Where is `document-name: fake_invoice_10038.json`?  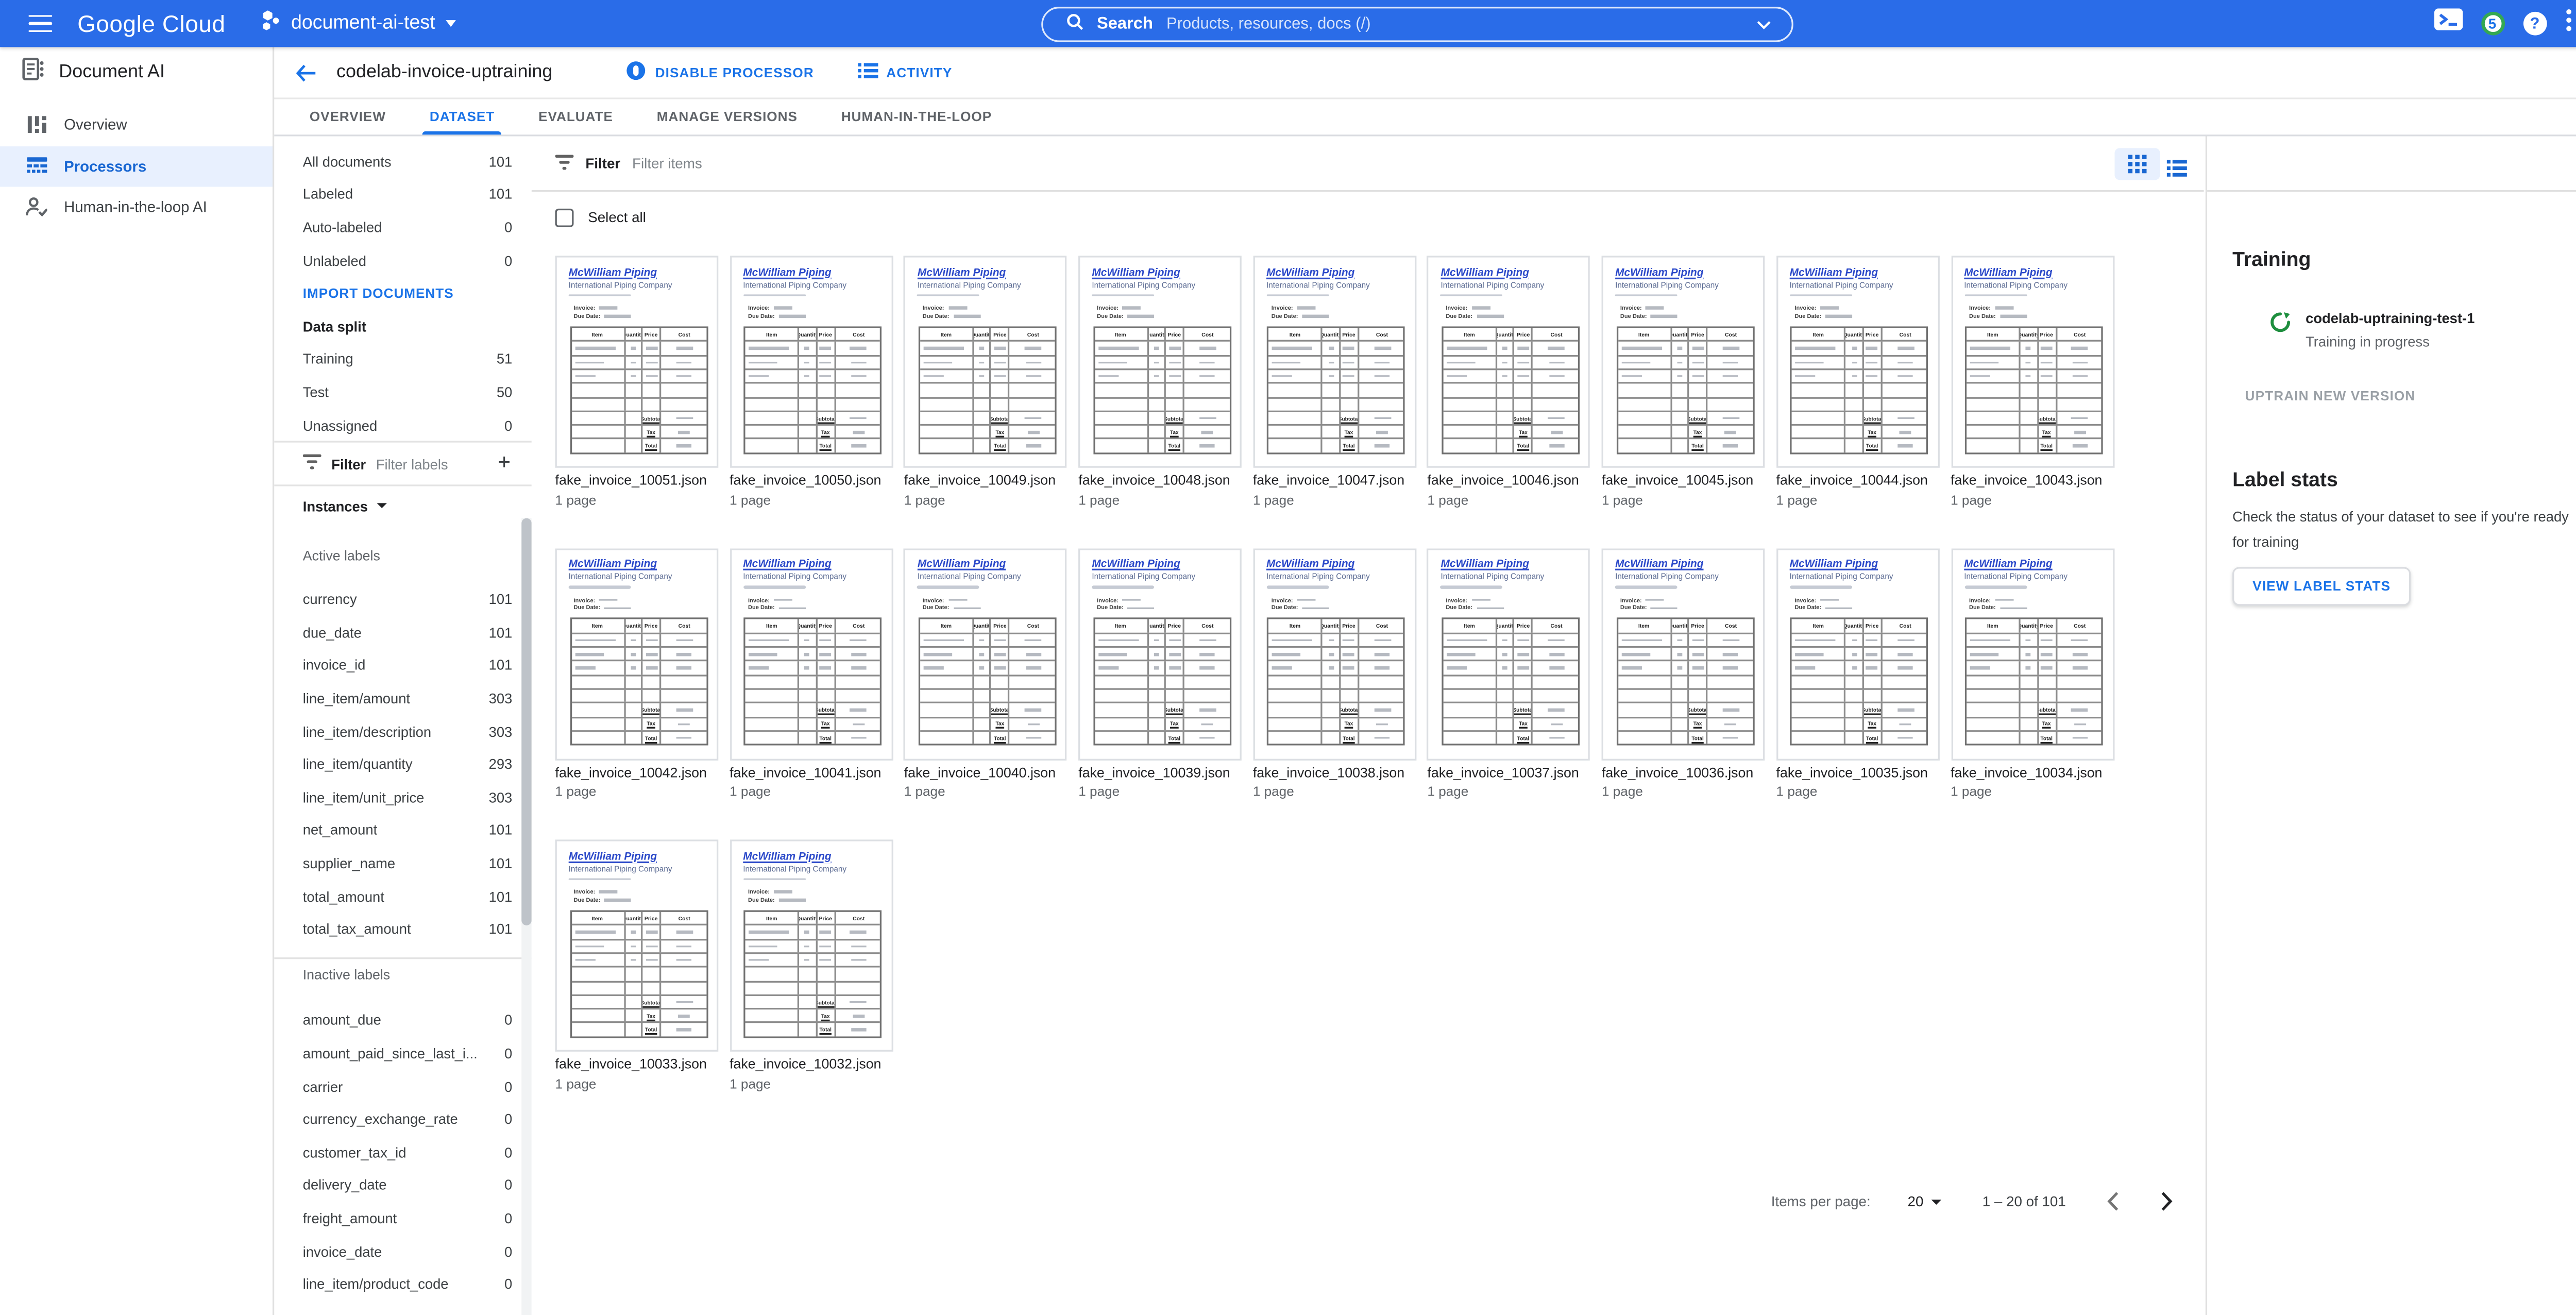 document-name: fake_invoice_10038.json is located at coordinates (1328, 772).